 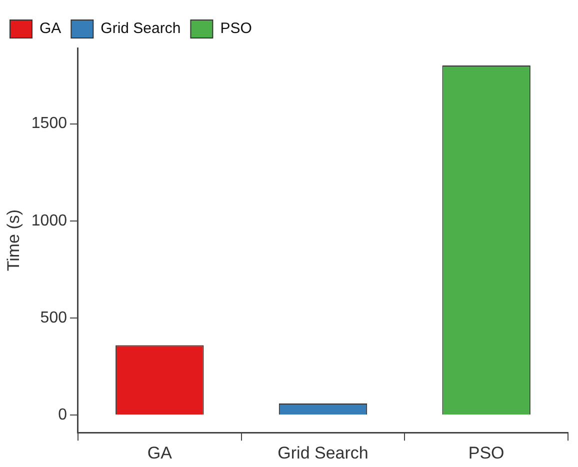 I want to click on y-axis-title: Time (s), so click(x=13, y=240).